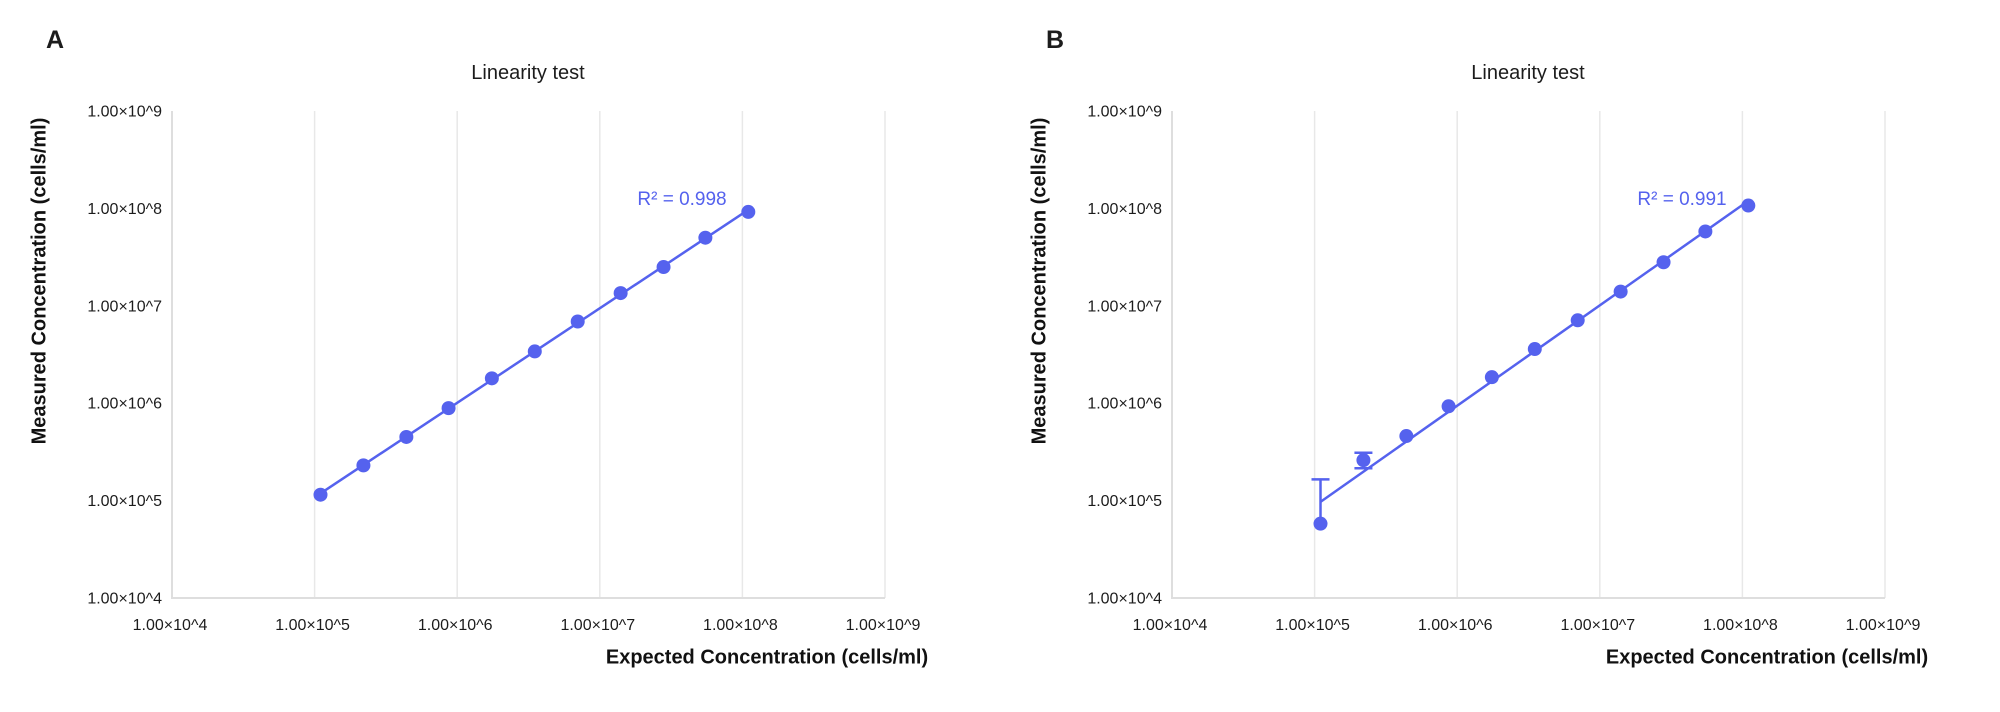  I want to click on panel-label: A, so click(55, 40).